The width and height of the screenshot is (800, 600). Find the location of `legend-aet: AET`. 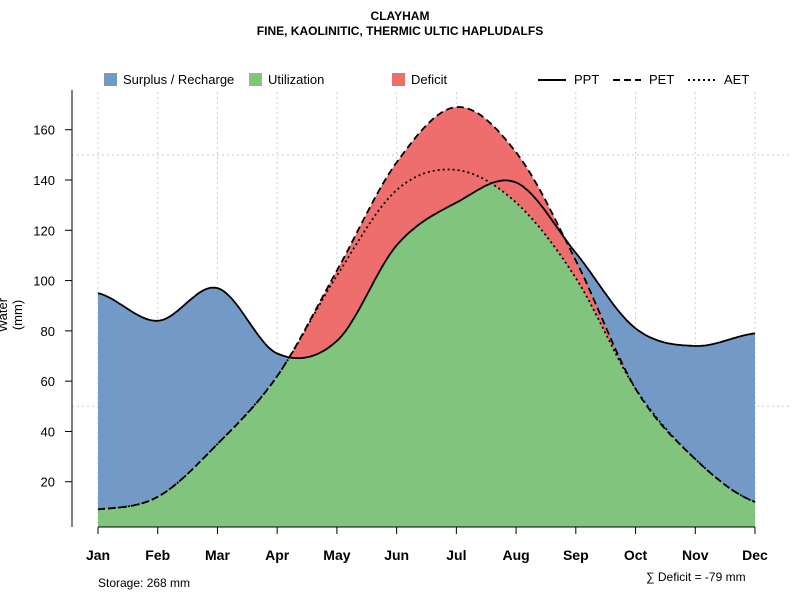

legend-aet: AET is located at coordinates (718, 79).